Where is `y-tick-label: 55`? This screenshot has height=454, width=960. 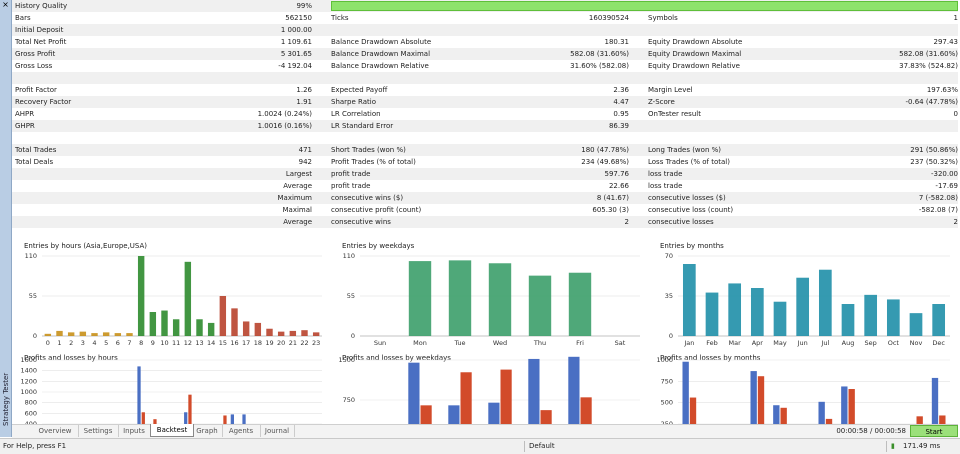
y-tick-label: 55 is located at coordinates (351, 296).